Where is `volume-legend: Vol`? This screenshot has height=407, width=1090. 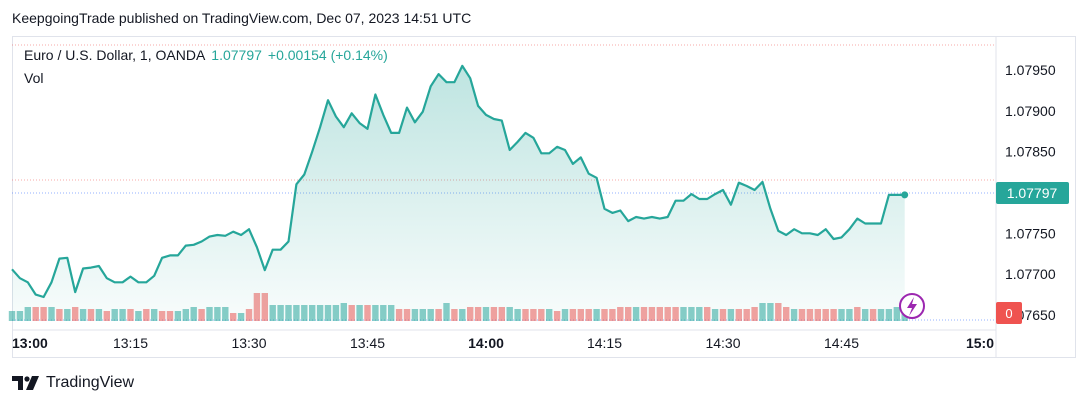
volume-legend: Vol is located at coordinates (34, 78).